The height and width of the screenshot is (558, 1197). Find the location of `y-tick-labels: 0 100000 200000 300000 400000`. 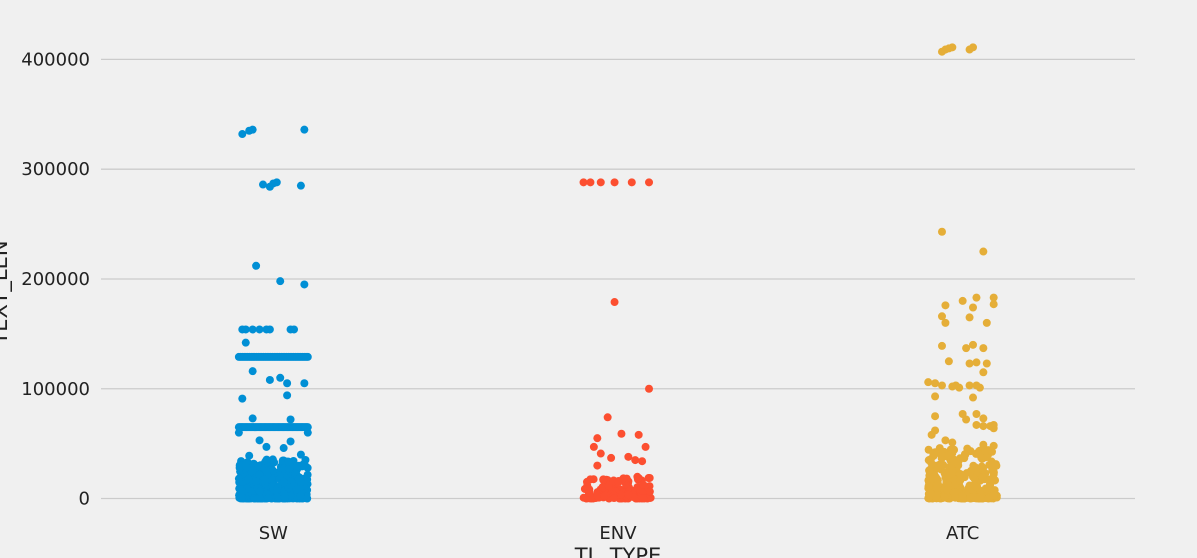

y-tick-labels: 0 100000 200000 300000 400000 is located at coordinates (55, 279).